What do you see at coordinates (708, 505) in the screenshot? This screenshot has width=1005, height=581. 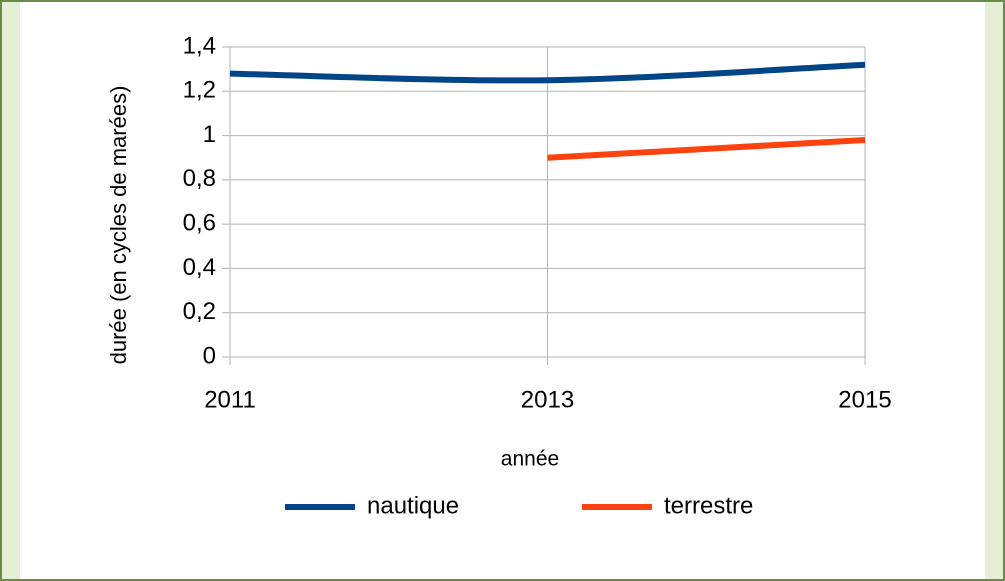 I see `legend-label: terrestre` at bounding box center [708, 505].